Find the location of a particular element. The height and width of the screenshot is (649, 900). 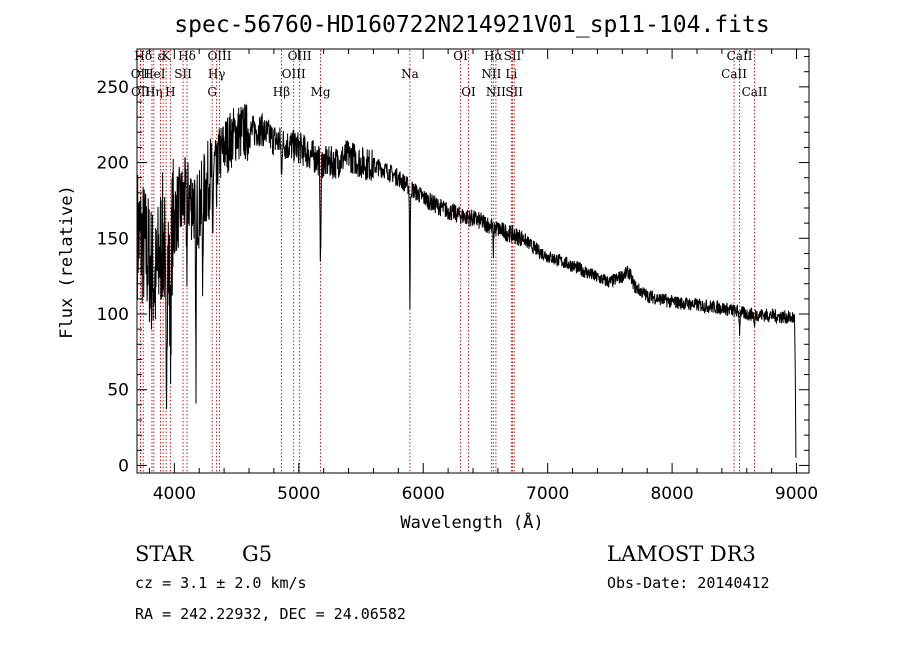

spectral-line-label: G is located at coordinates (212, 92).